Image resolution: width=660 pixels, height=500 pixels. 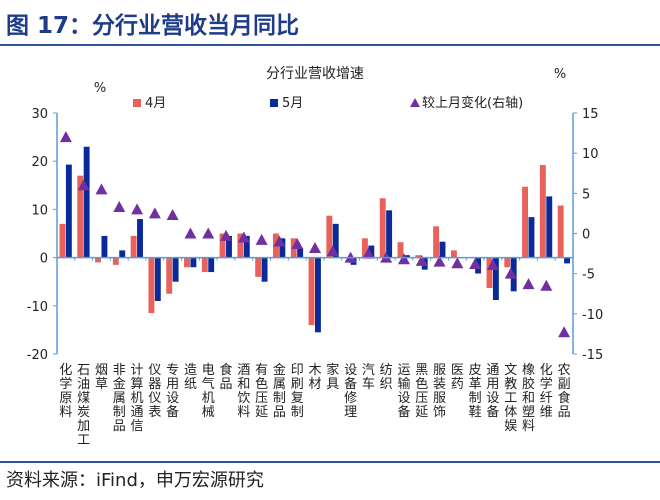 What do you see at coordinates (564, 370) in the screenshot?
I see `x-tick-label-char: 农` at bounding box center [564, 370].